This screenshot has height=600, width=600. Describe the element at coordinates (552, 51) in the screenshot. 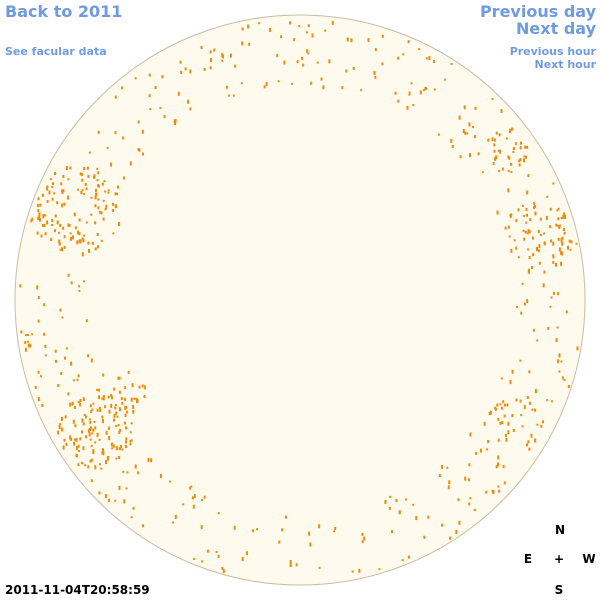

I see `previous-hour-link: Previous hour` at that location.